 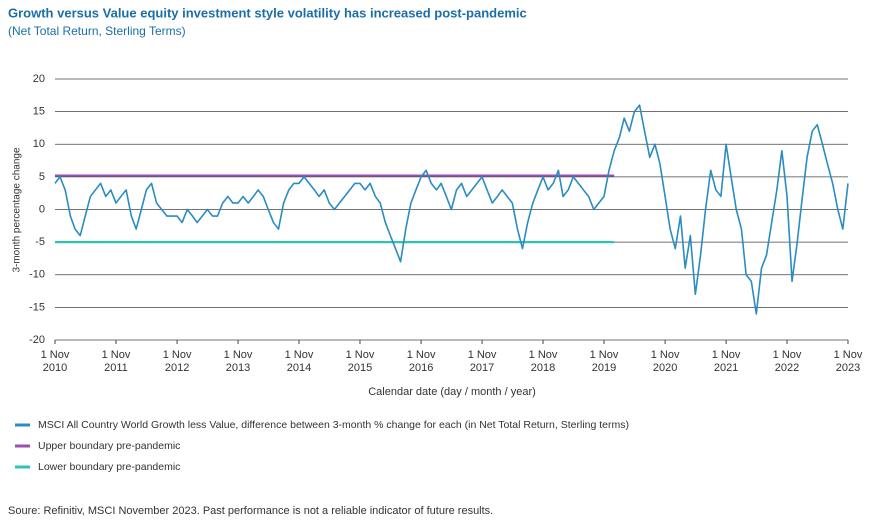 What do you see at coordinates (726, 361) in the screenshot?
I see `x-tick-label: 1 Nov 2021` at bounding box center [726, 361].